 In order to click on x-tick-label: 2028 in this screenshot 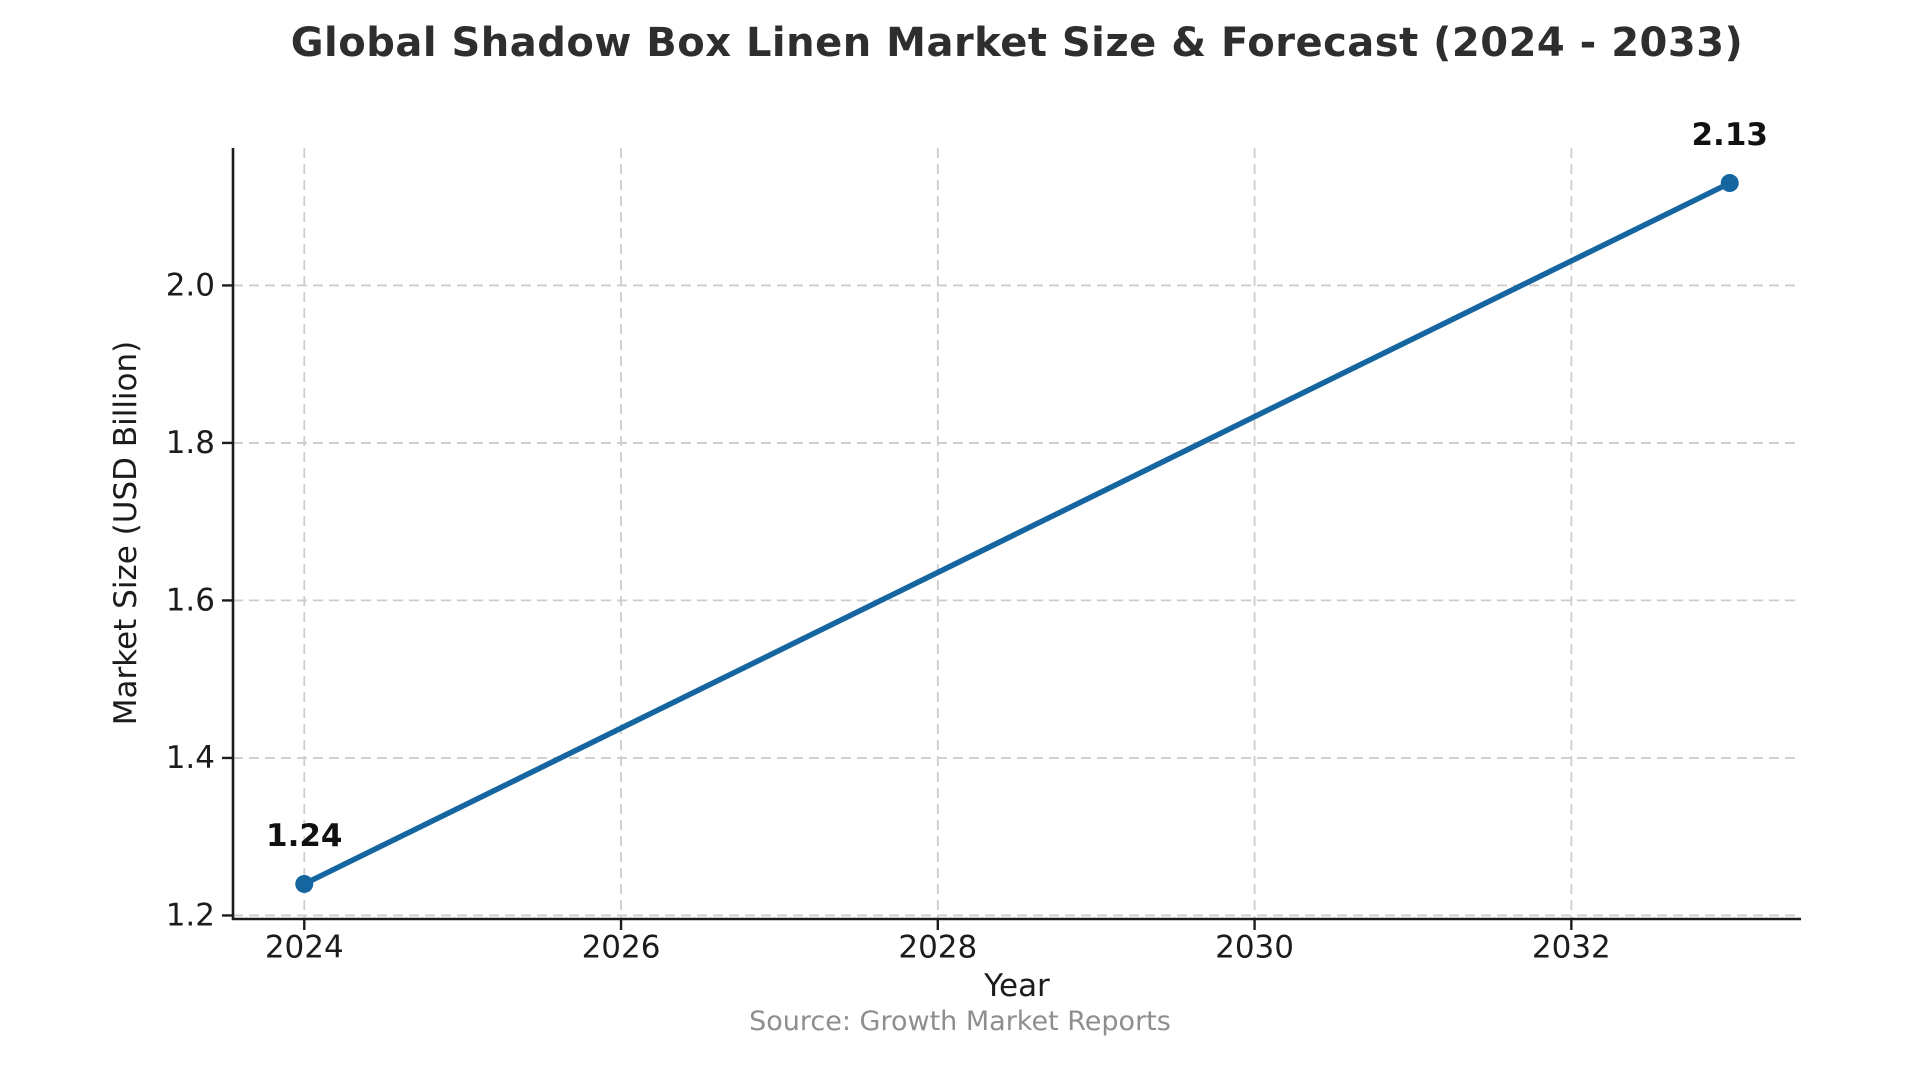, I will do `click(937, 947)`.